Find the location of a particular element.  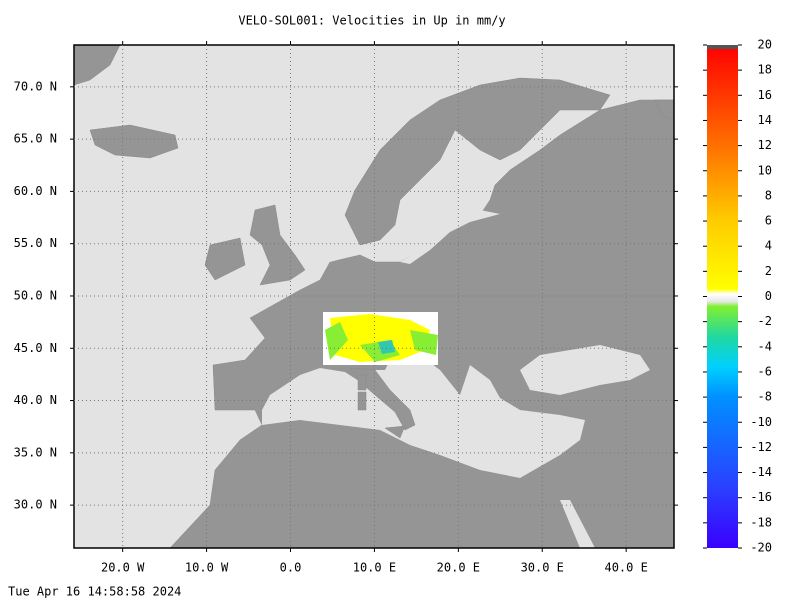

colorbar-label: 16 is located at coordinates (765, 95).